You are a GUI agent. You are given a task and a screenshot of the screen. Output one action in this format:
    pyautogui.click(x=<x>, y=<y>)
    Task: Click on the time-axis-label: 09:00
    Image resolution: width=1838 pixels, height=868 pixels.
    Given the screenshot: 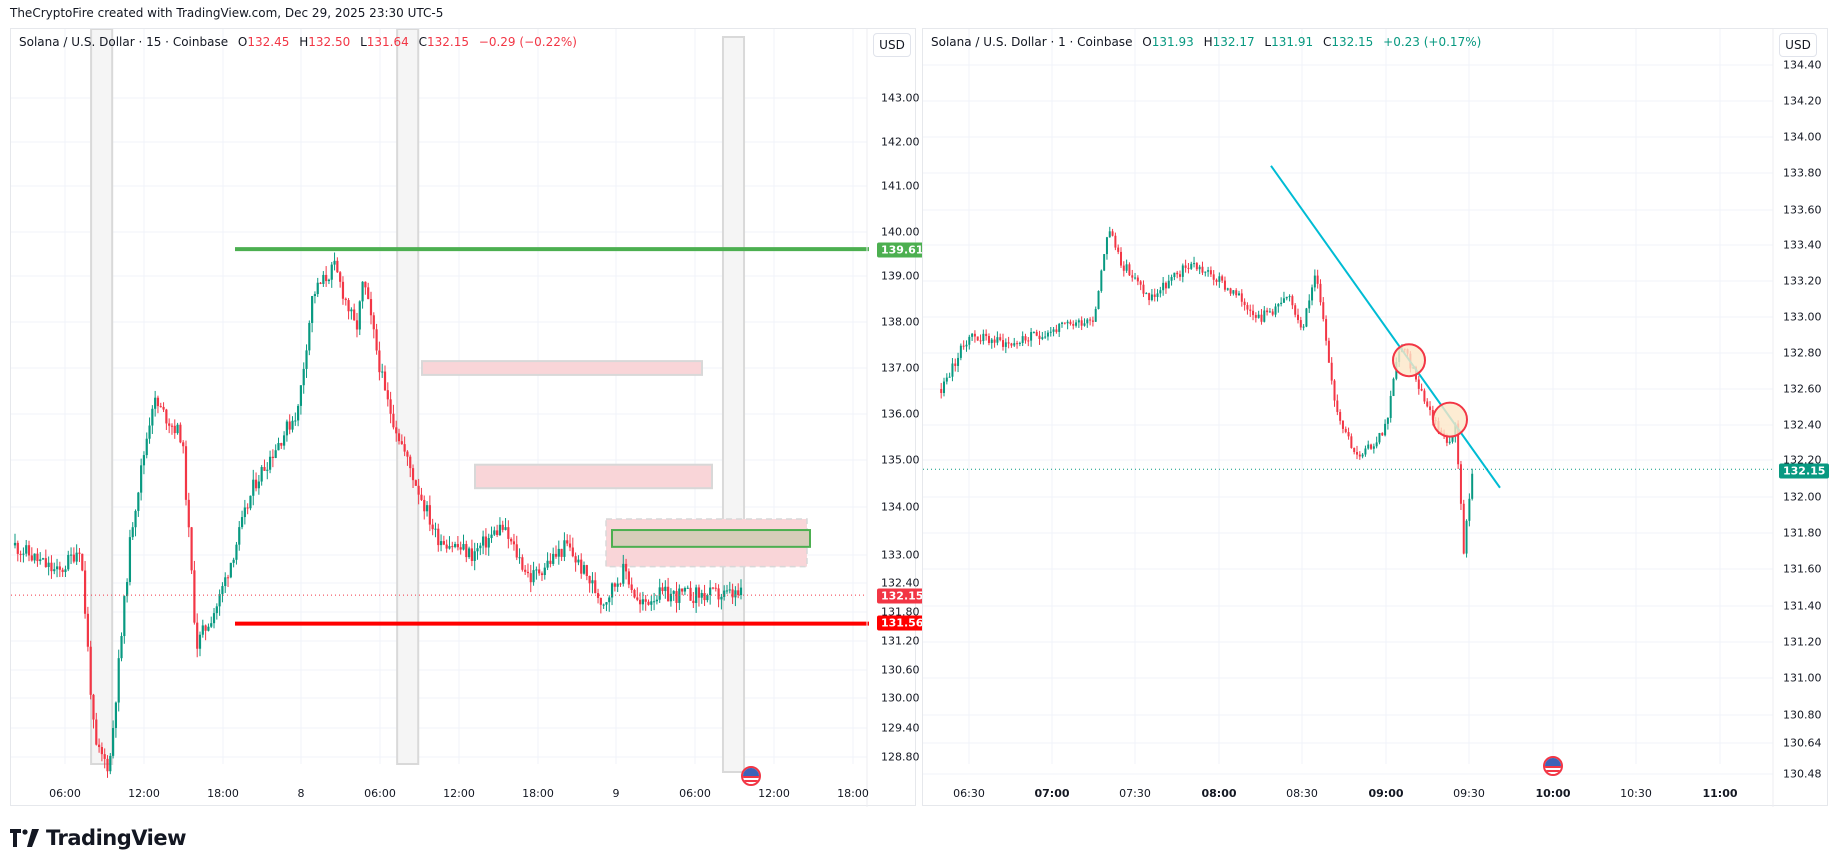 What is the action you would take?
    pyautogui.click(x=1386, y=793)
    